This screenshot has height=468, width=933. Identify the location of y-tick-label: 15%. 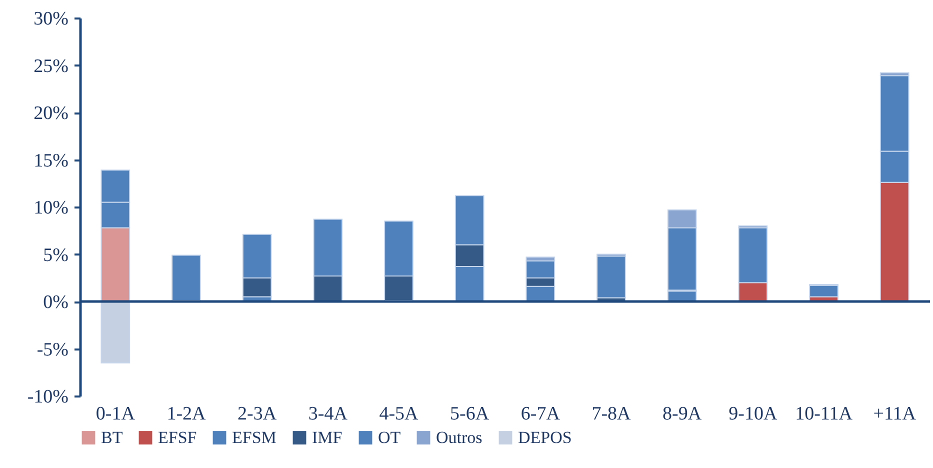
(51, 161).